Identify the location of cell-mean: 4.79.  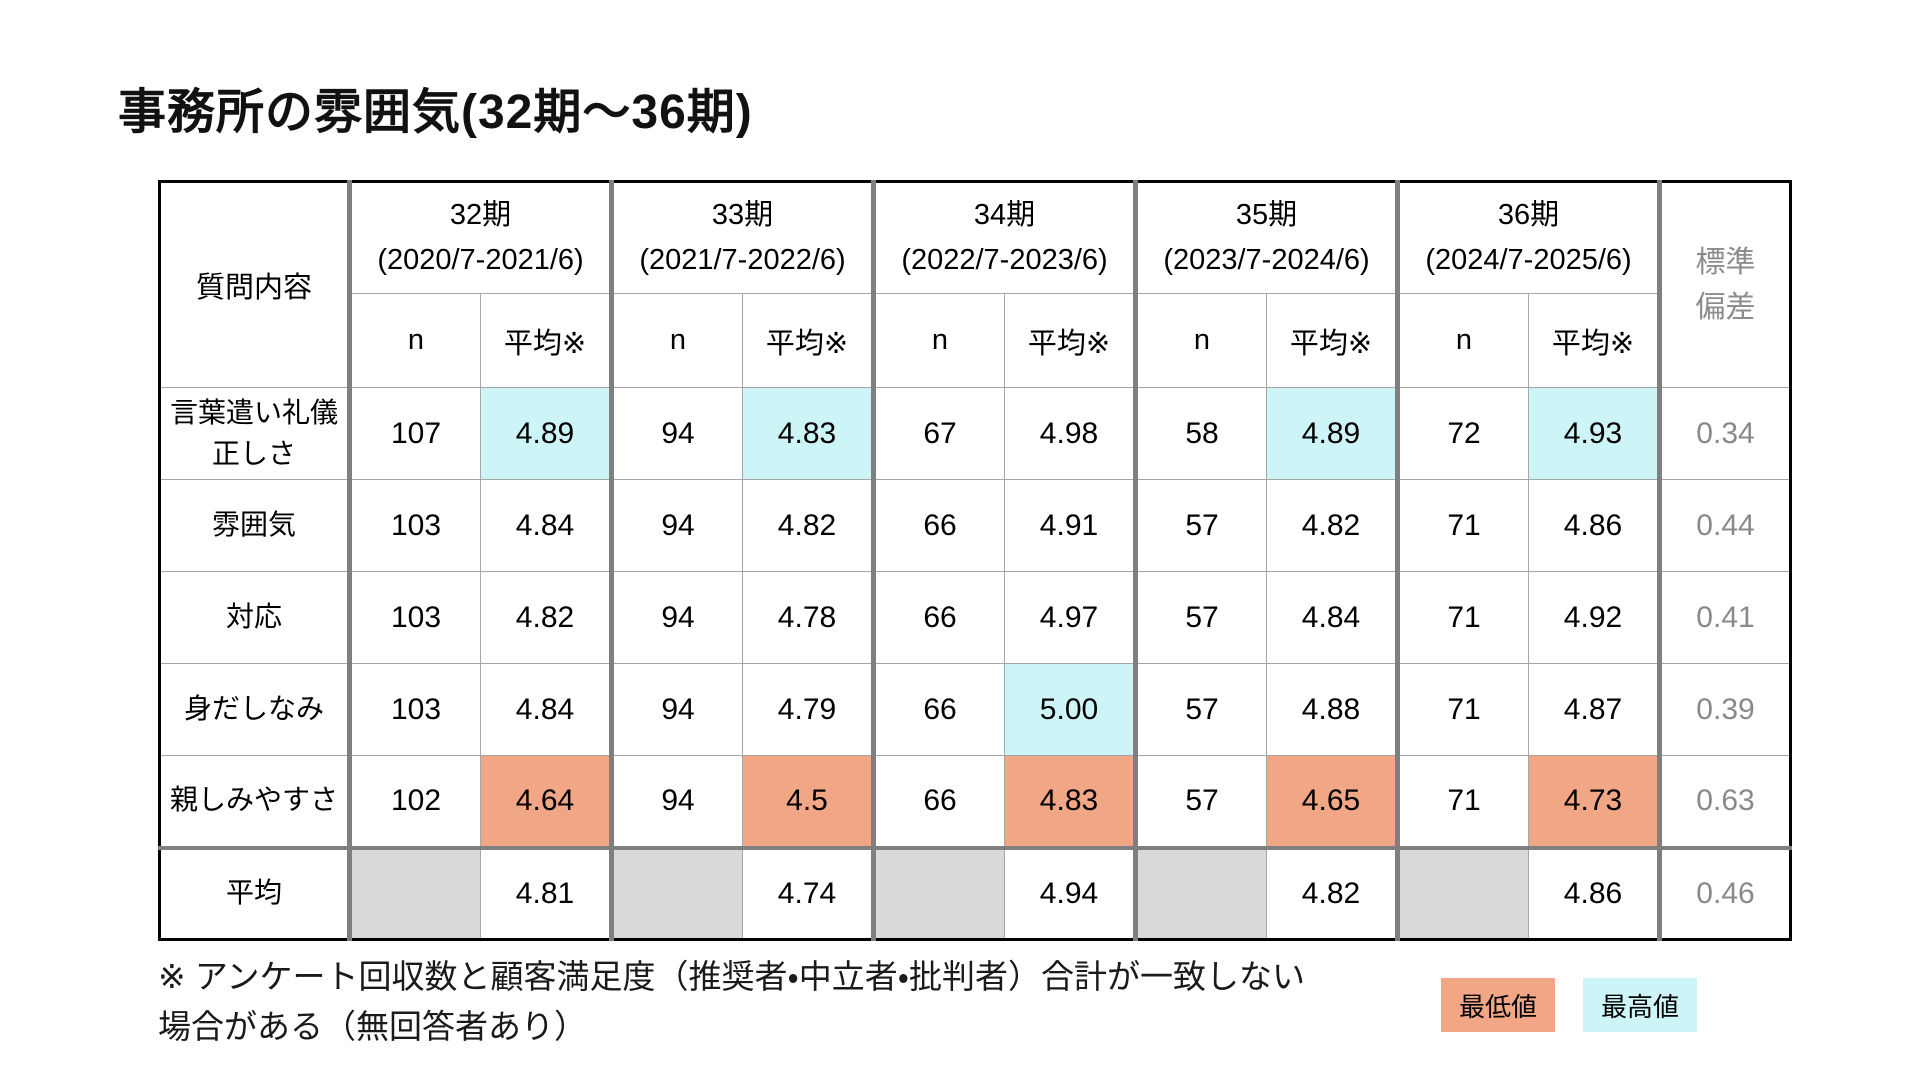
(808, 709).